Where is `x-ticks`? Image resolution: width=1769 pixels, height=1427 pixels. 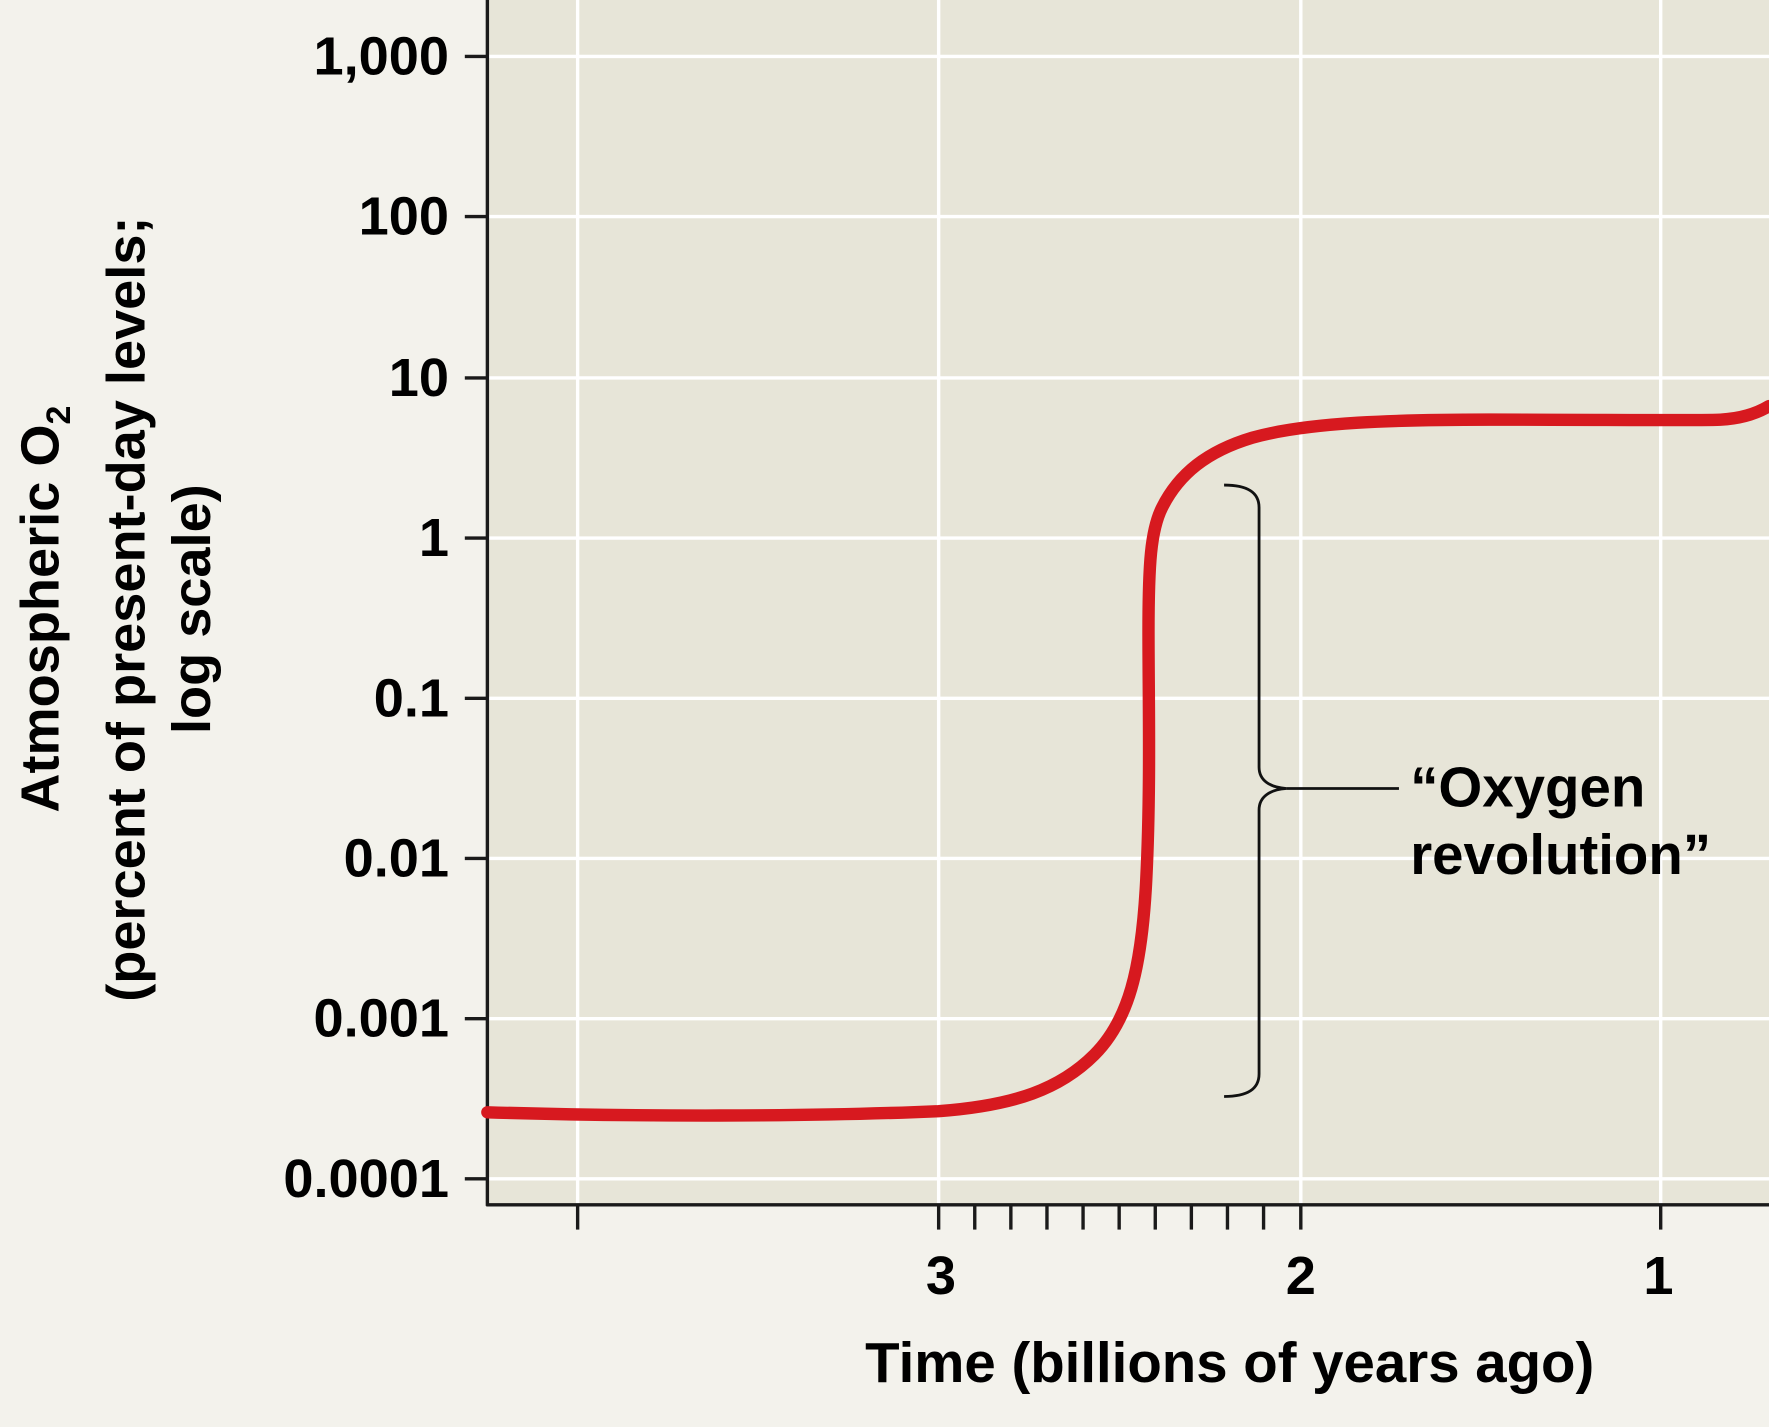 x-ticks is located at coordinates (1119, 1217).